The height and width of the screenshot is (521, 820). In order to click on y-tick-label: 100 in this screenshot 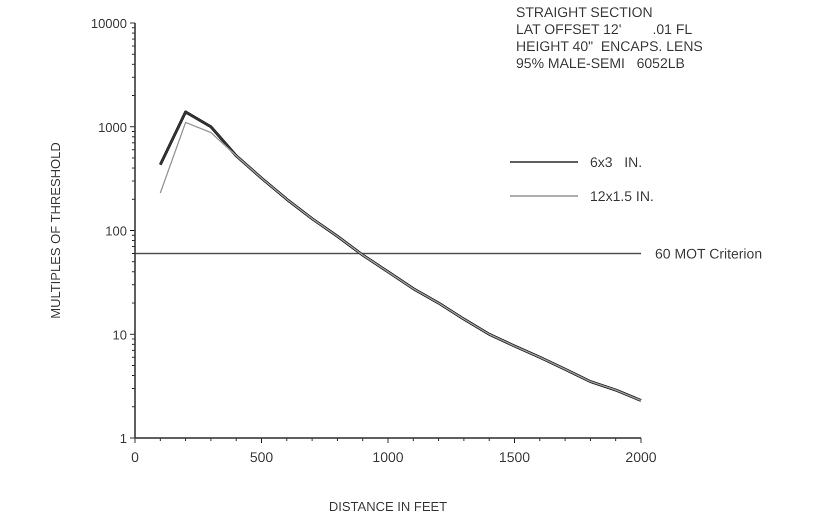, I will do `click(116, 231)`.